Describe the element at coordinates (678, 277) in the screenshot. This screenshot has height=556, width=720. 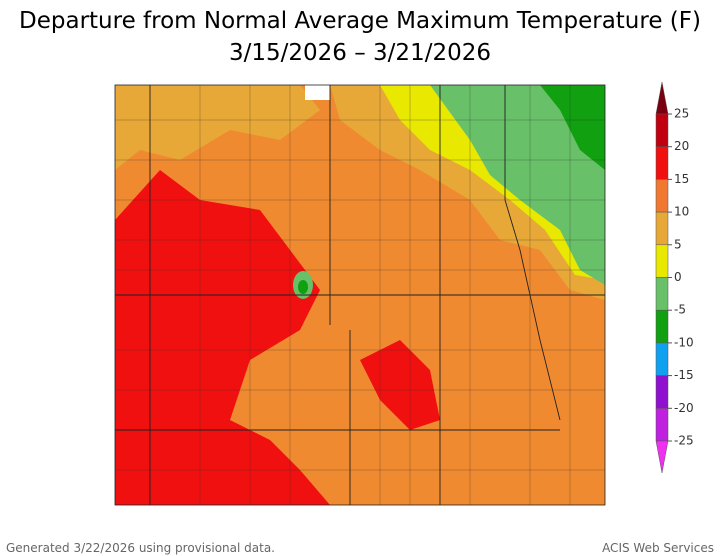
I see `colorbar-label: 0` at that location.